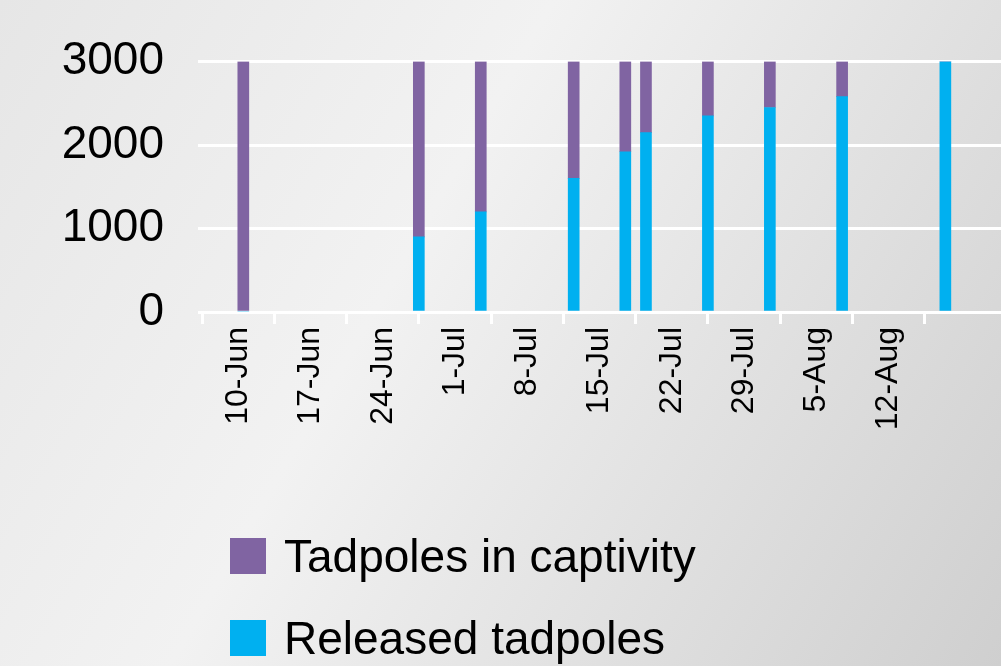 This screenshot has width=1001, height=666. I want to click on x-tick-label: 29-Jul, so click(741, 371).